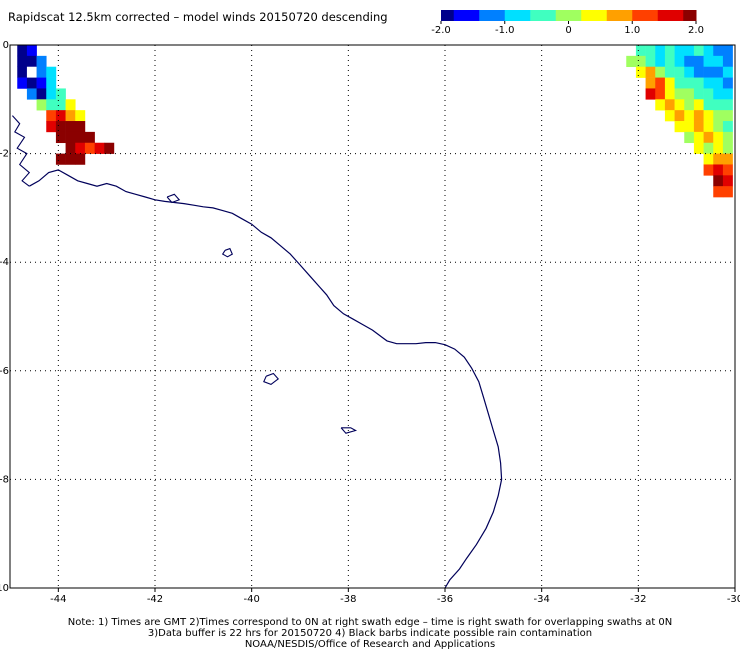  I want to click on coastline-northwest, so click(21, 151).